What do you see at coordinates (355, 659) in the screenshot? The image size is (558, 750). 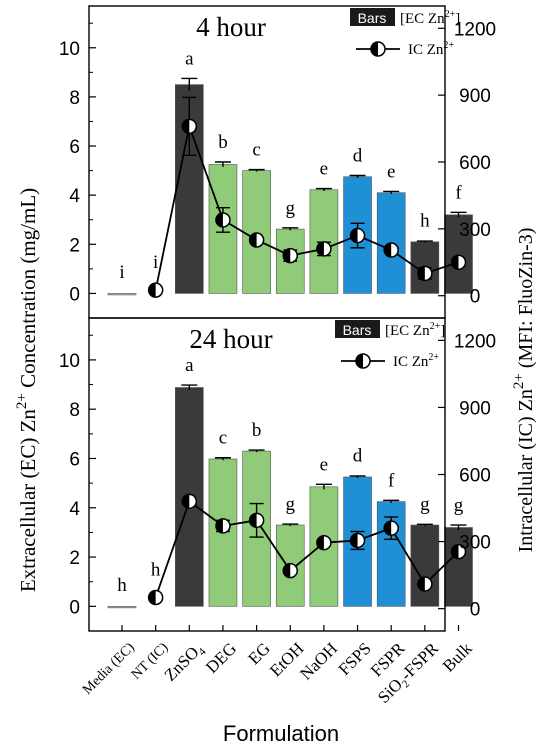 I see `x-tick-label: FSPS` at bounding box center [355, 659].